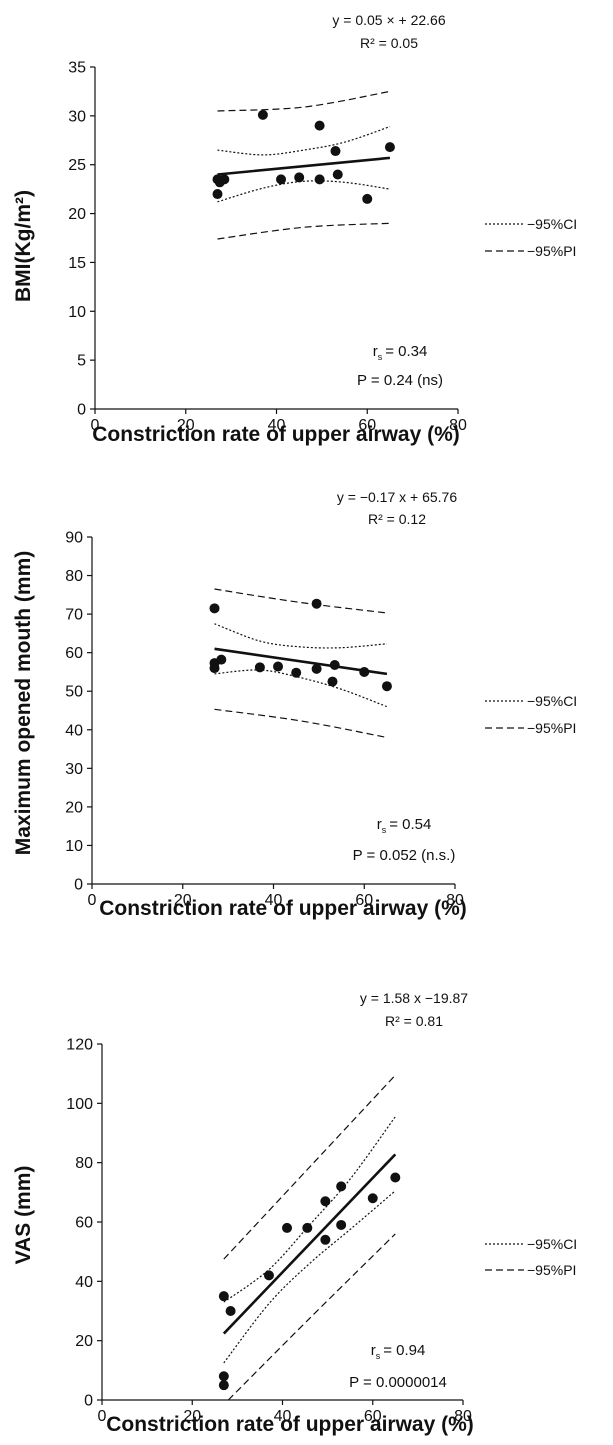 The image size is (613, 1445). Describe the element at coordinates (77, 263) in the screenshot. I see `y-tick-label: 15` at that location.